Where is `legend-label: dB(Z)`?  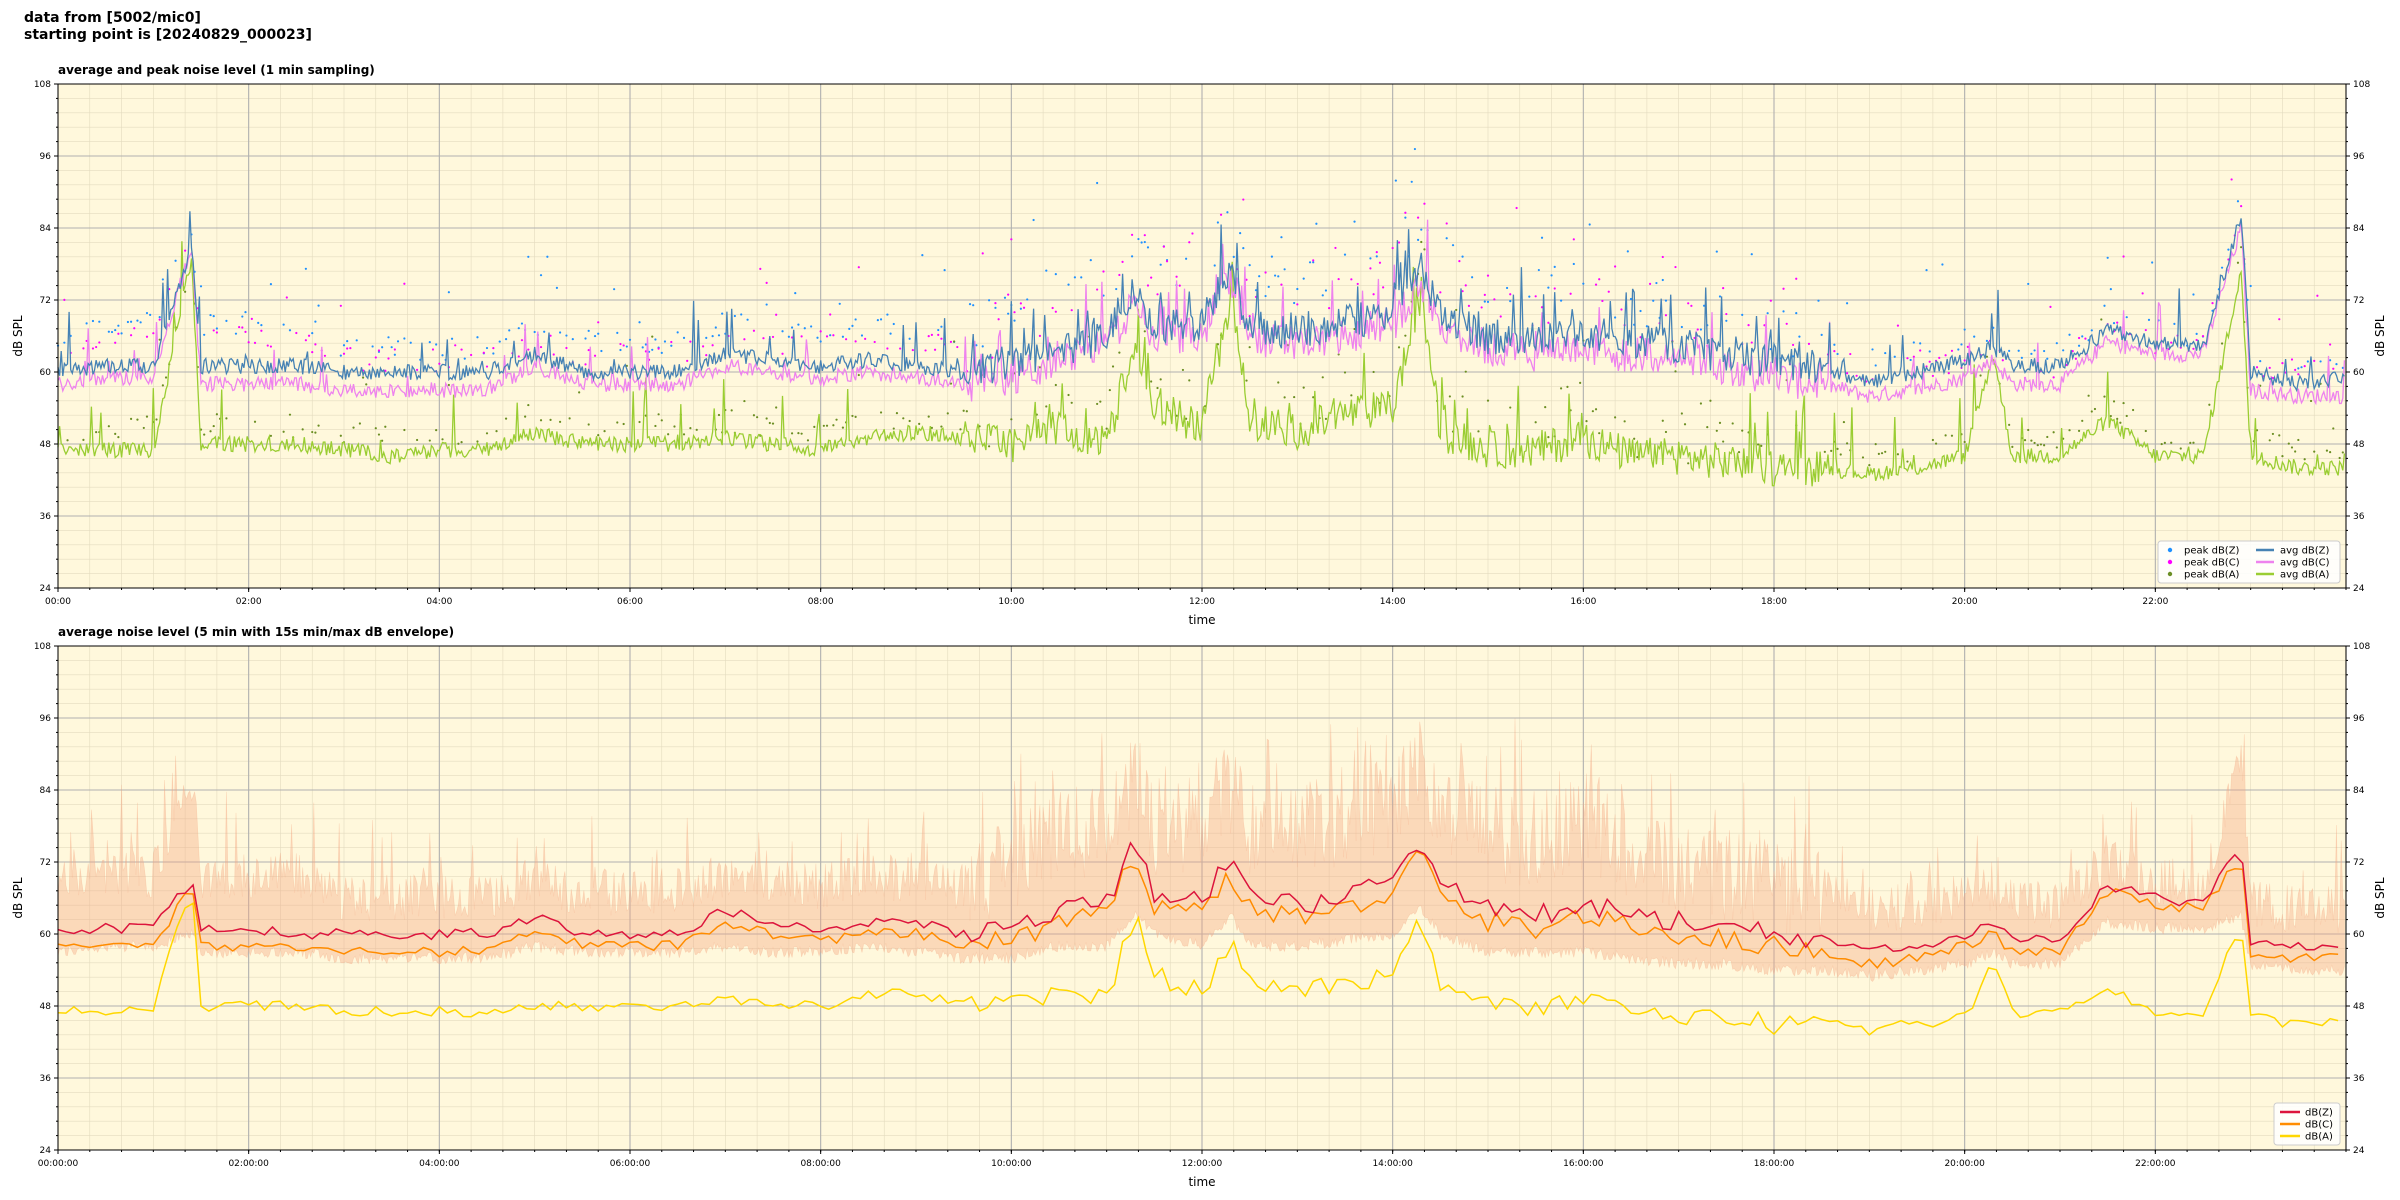
legend-label: dB(Z) is located at coordinates (2319, 1113).